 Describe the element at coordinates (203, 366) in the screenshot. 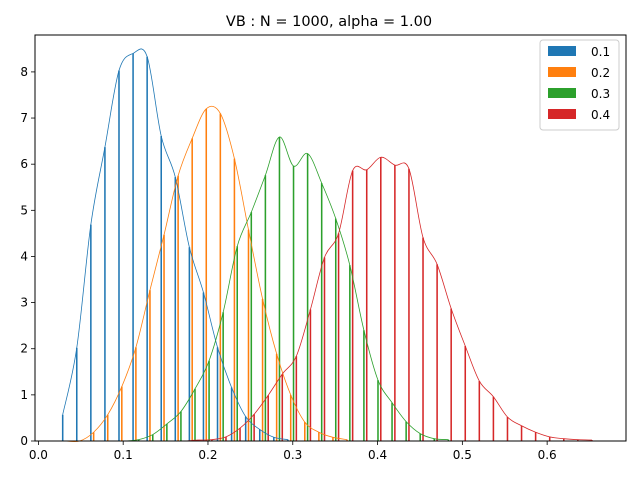

I see `bar-0.1-10` at that location.